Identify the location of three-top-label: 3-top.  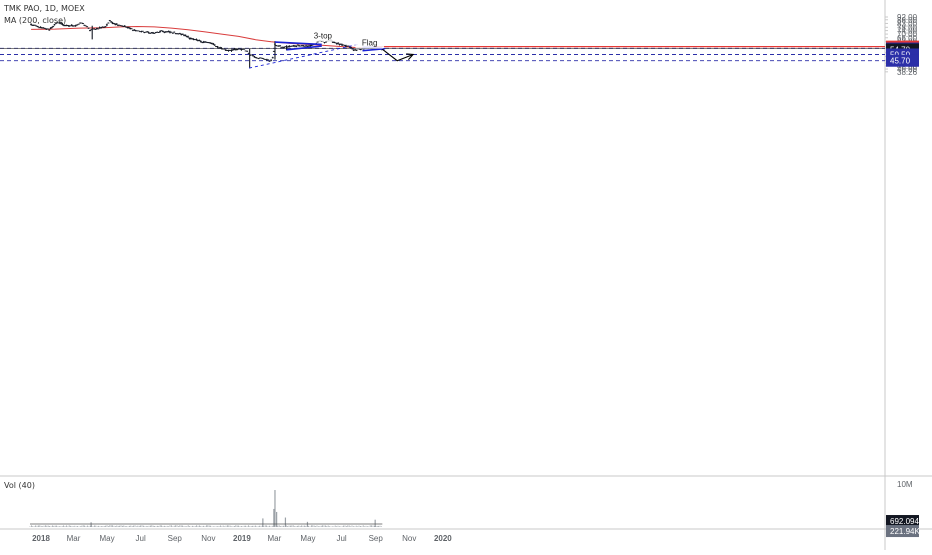
(323, 35).